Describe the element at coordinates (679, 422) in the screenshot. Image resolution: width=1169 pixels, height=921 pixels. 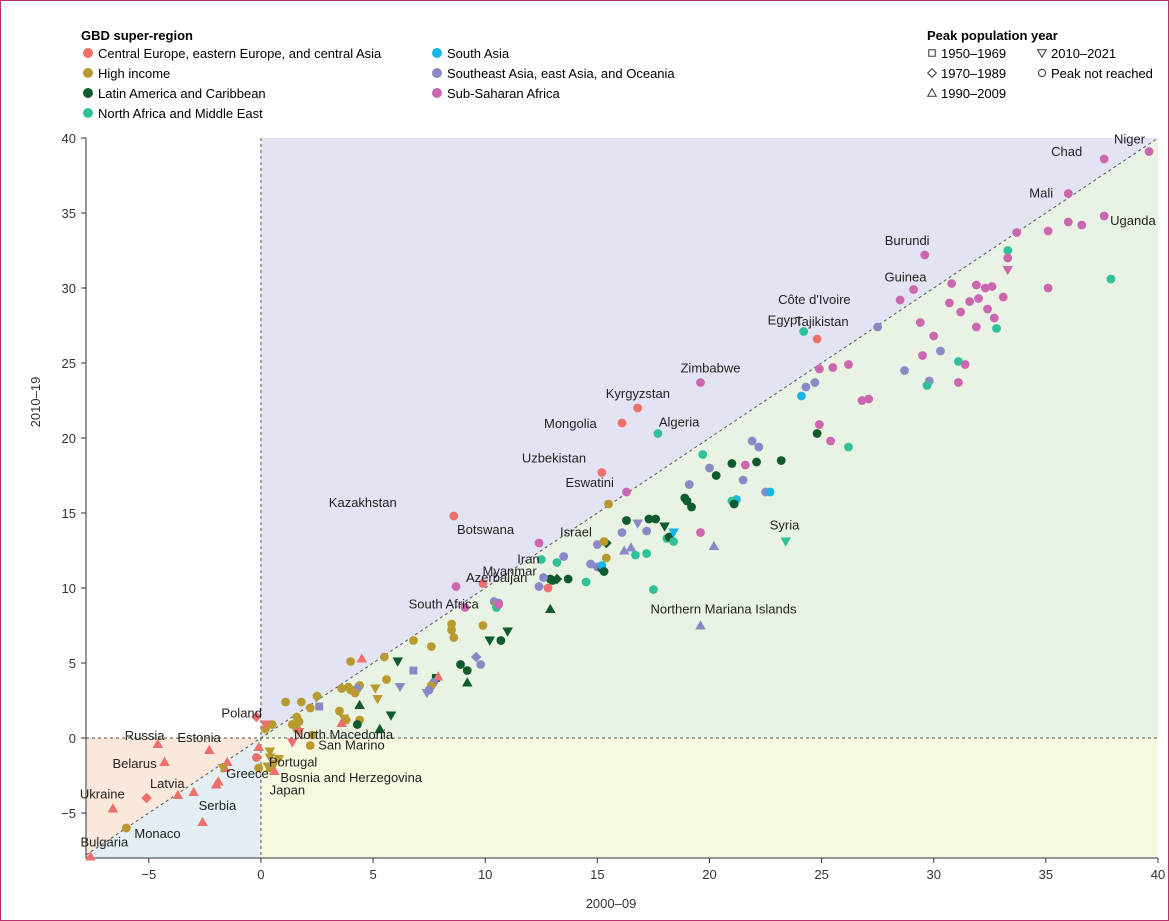
I see `point-label: Algeria` at that location.